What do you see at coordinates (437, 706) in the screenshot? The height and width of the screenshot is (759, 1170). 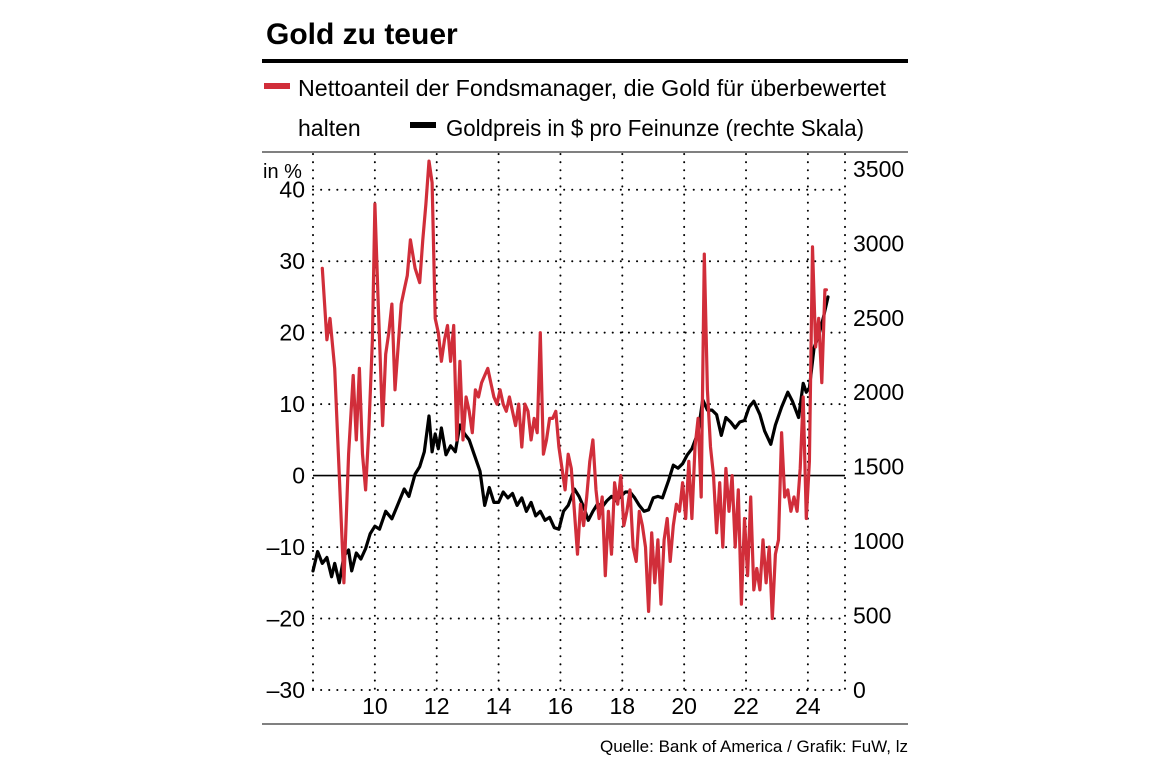 I see `x-tick-label: 12` at bounding box center [437, 706].